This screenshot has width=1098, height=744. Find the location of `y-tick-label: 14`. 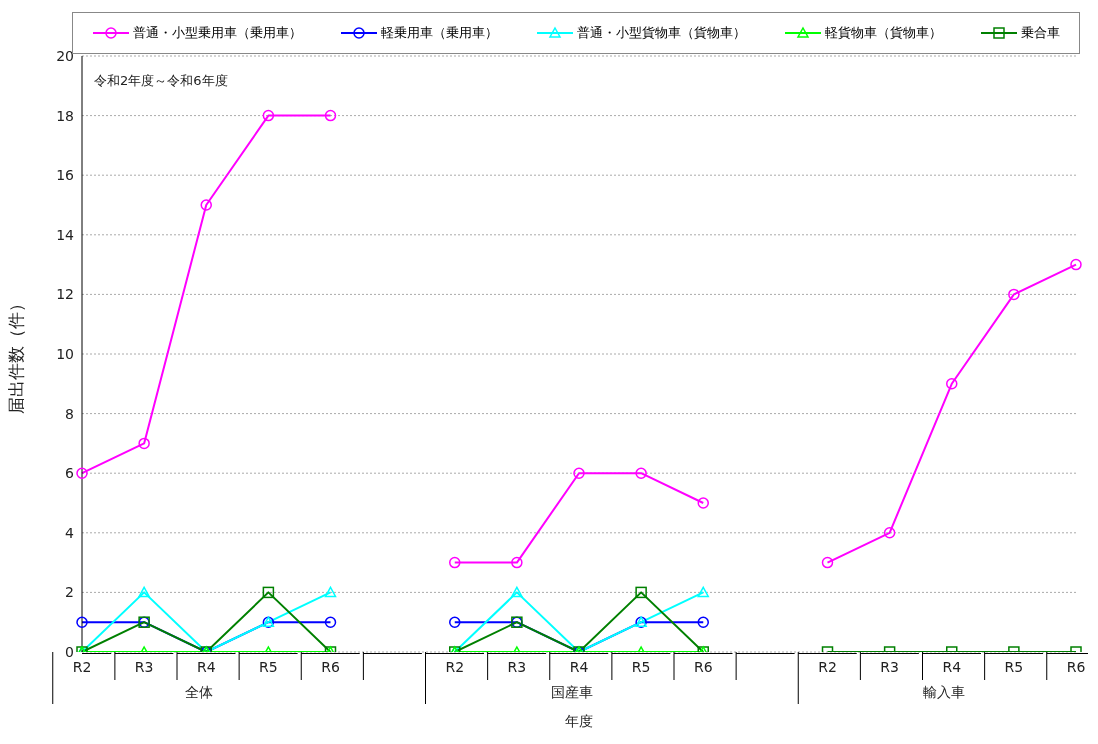

y-tick-label: 14 is located at coordinates (65, 234).